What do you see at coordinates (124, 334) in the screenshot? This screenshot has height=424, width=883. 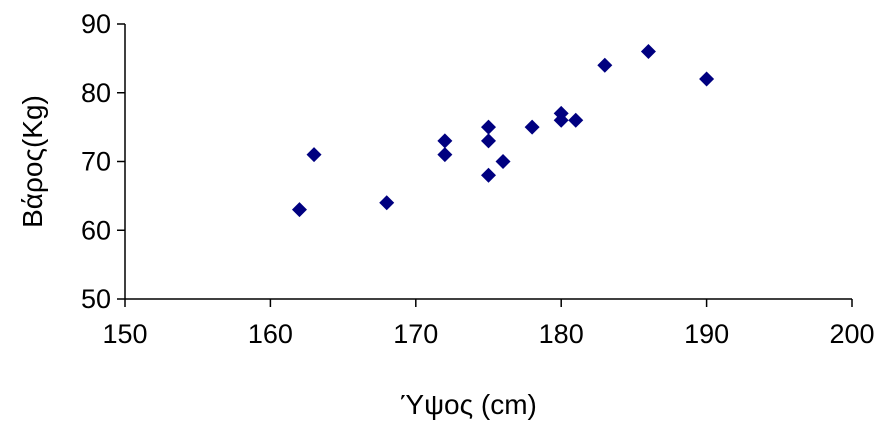 I see `x-tick-label: 150` at bounding box center [124, 334].